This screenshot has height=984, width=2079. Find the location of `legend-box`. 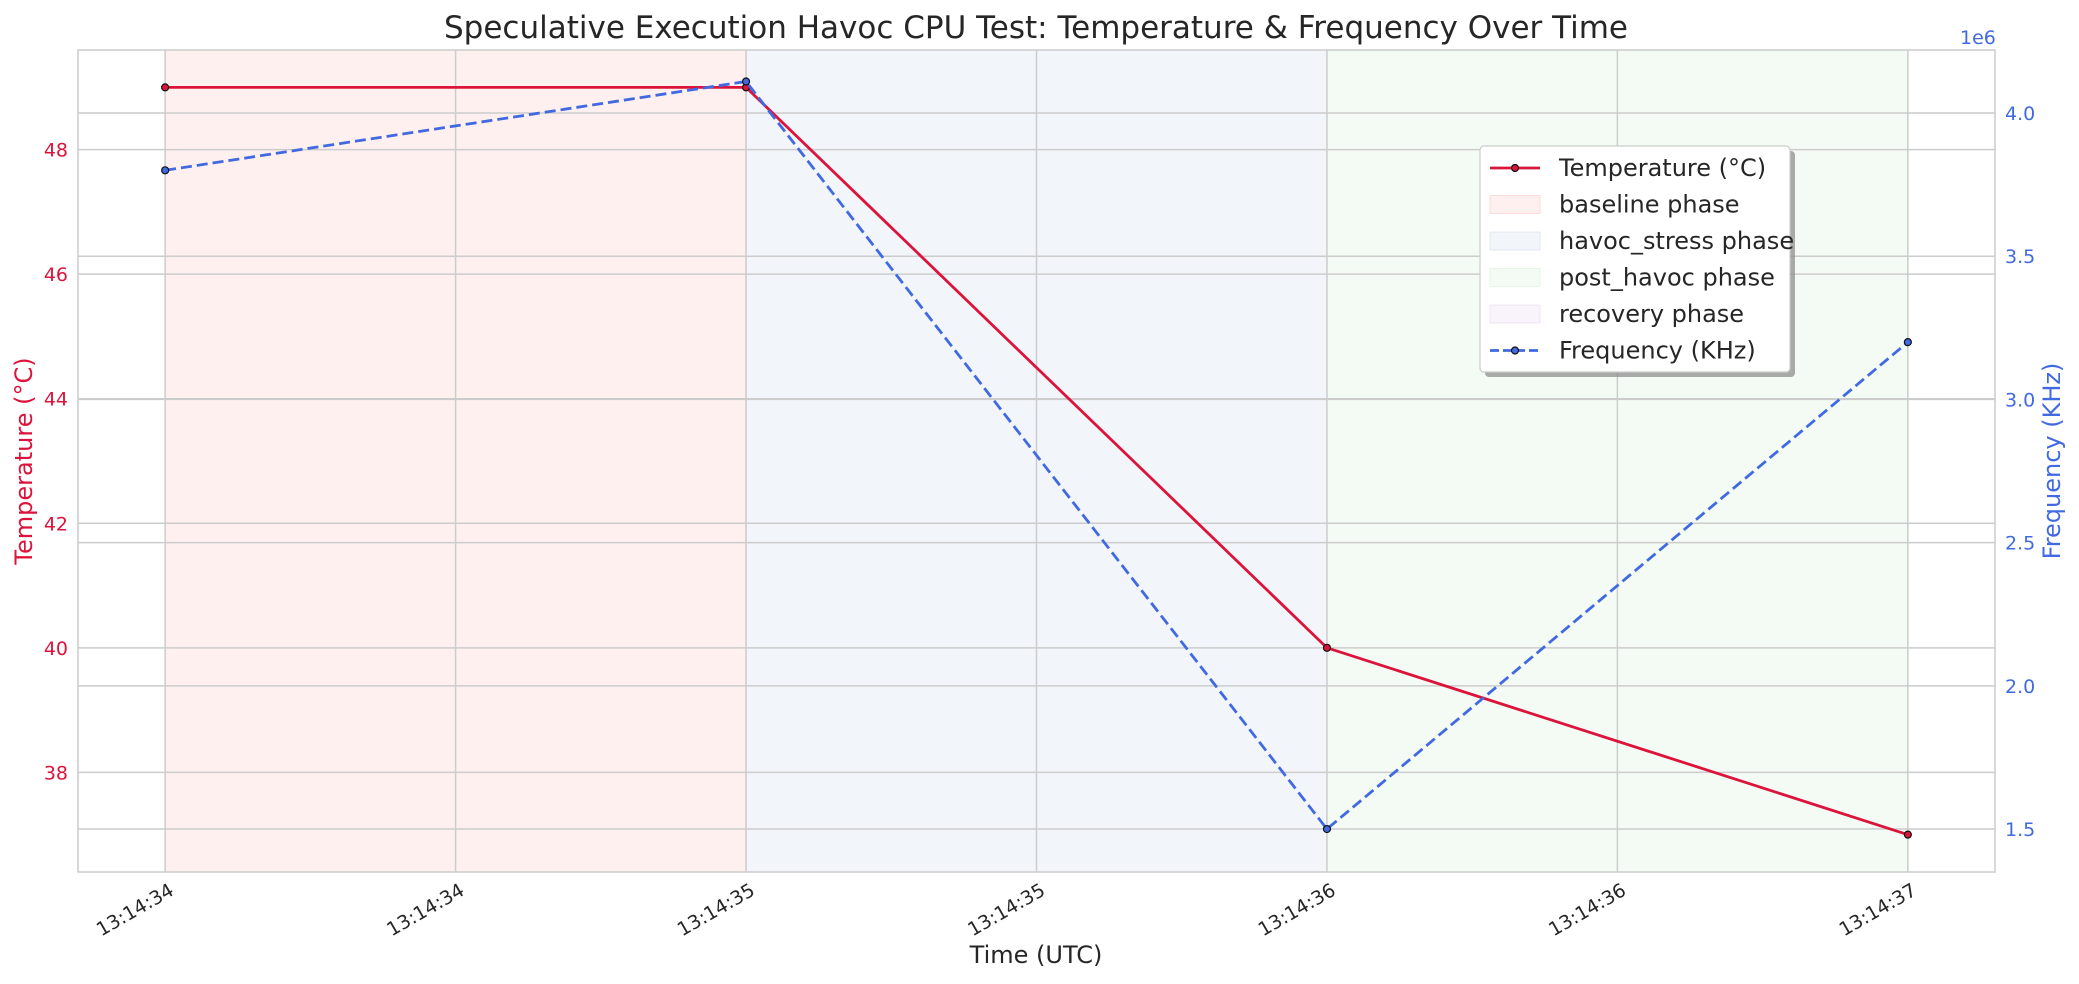

legend-box is located at coordinates (1635, 259).